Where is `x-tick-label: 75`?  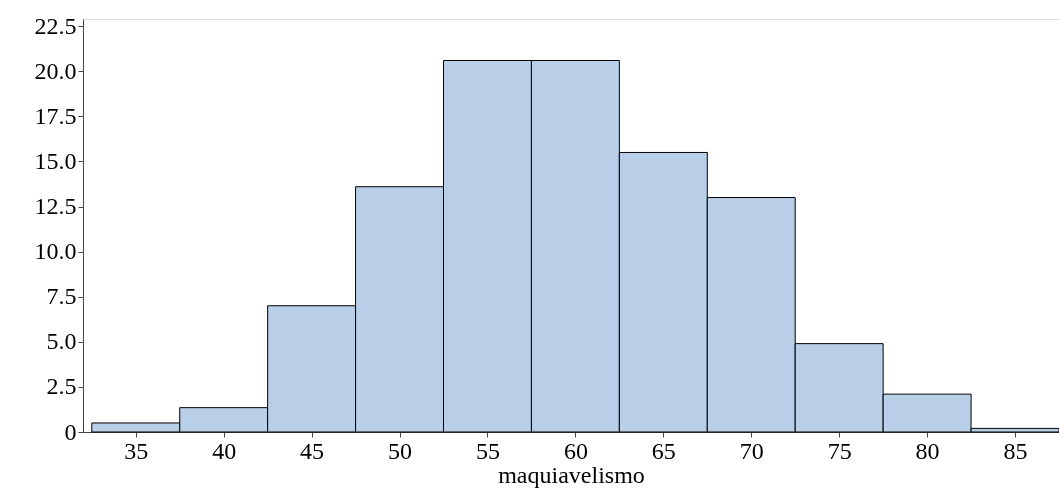
x-tick-label: 75 is located at coordinates (839, 450).